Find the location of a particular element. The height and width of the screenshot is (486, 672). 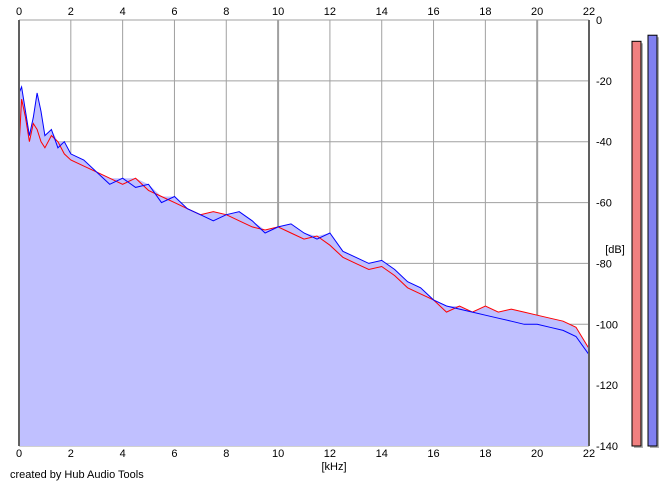

x-tick-label-bottom-0: 0 is located at coordinates (19, 454).